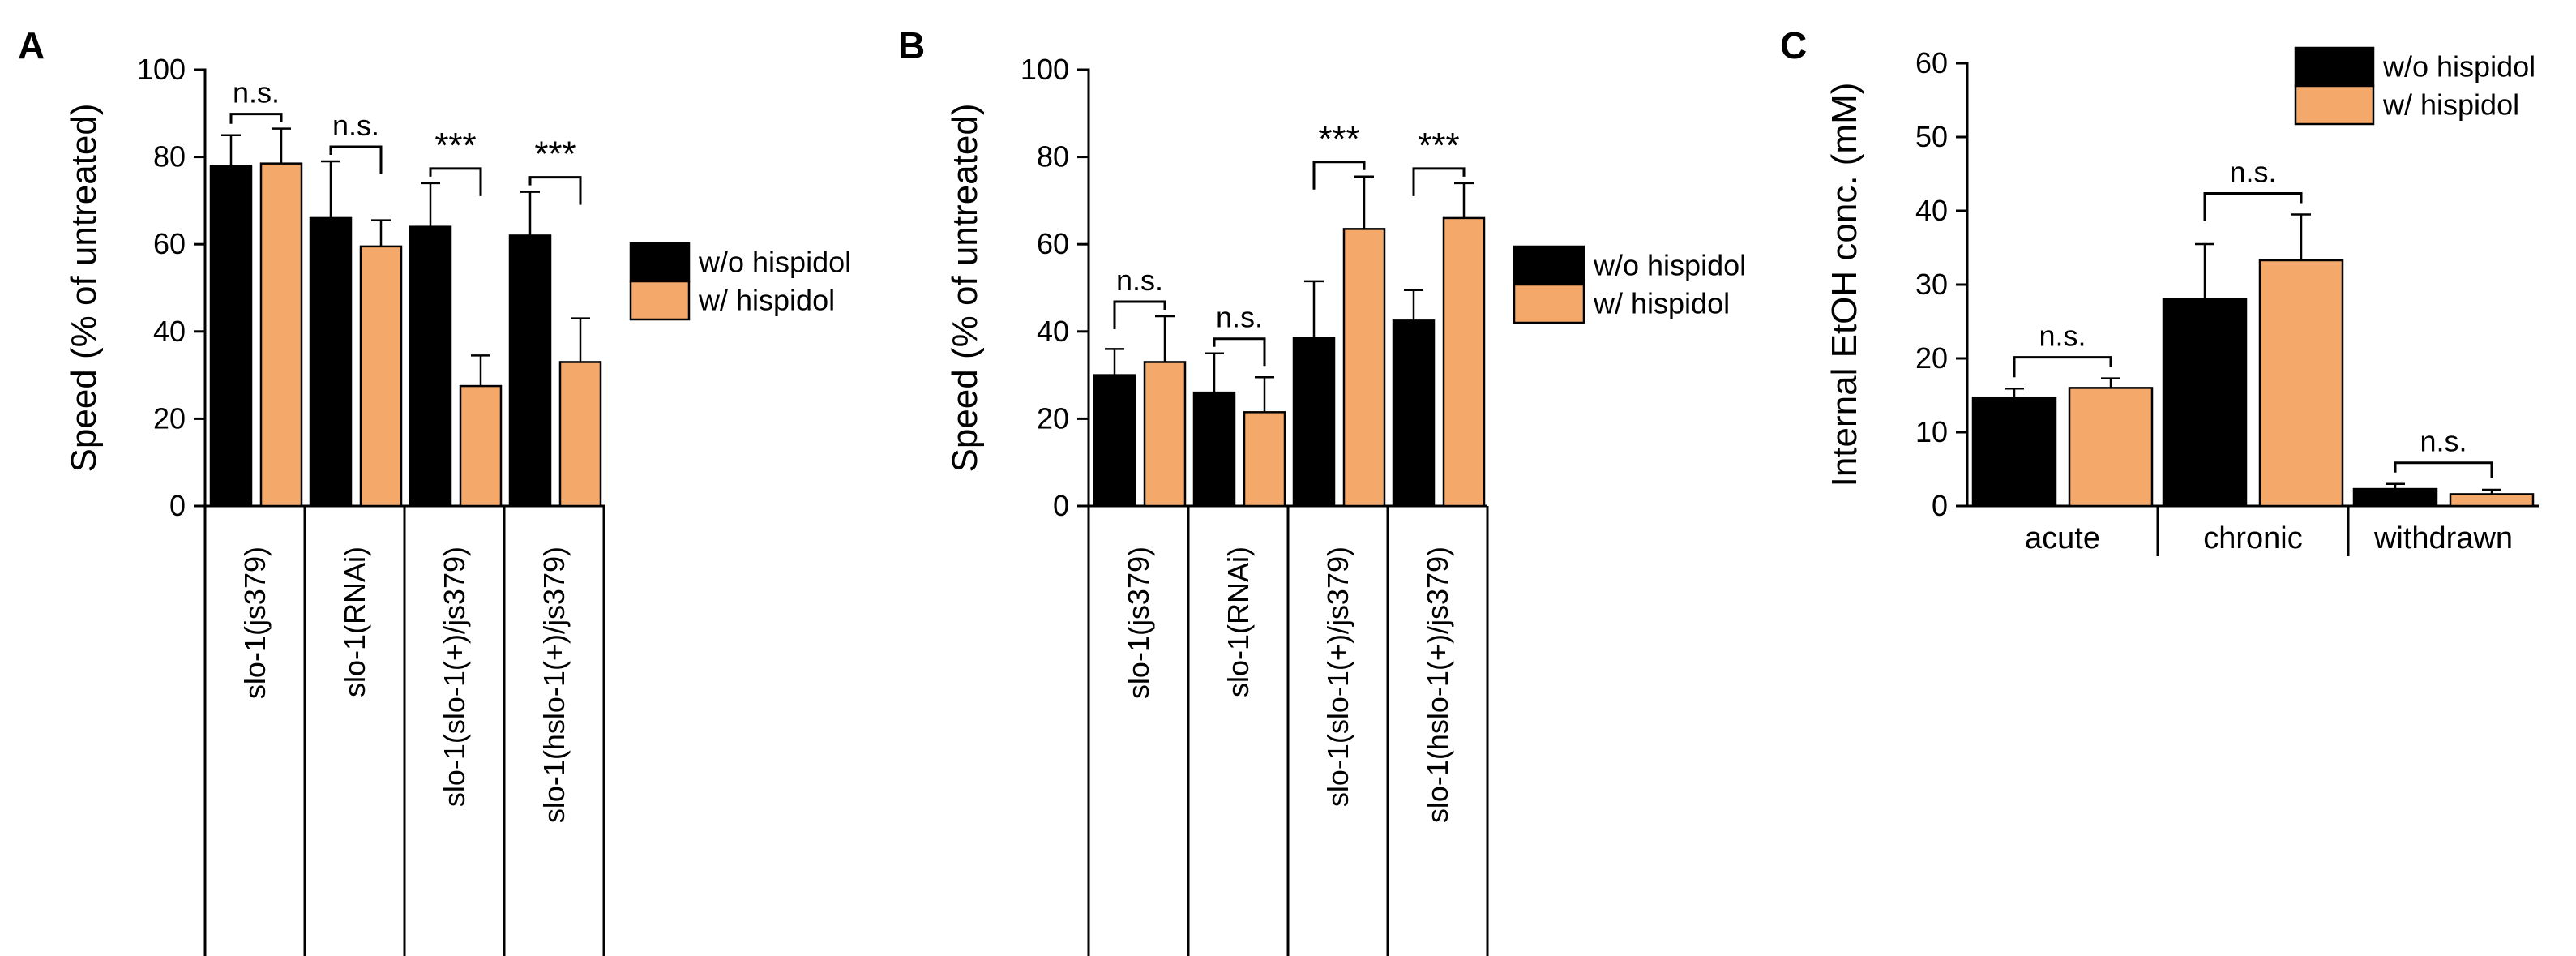 The image size is (2576, 956). Describe the element at coordinates (32, 45) in the screenshot. I see `panel-label: A` at that location.